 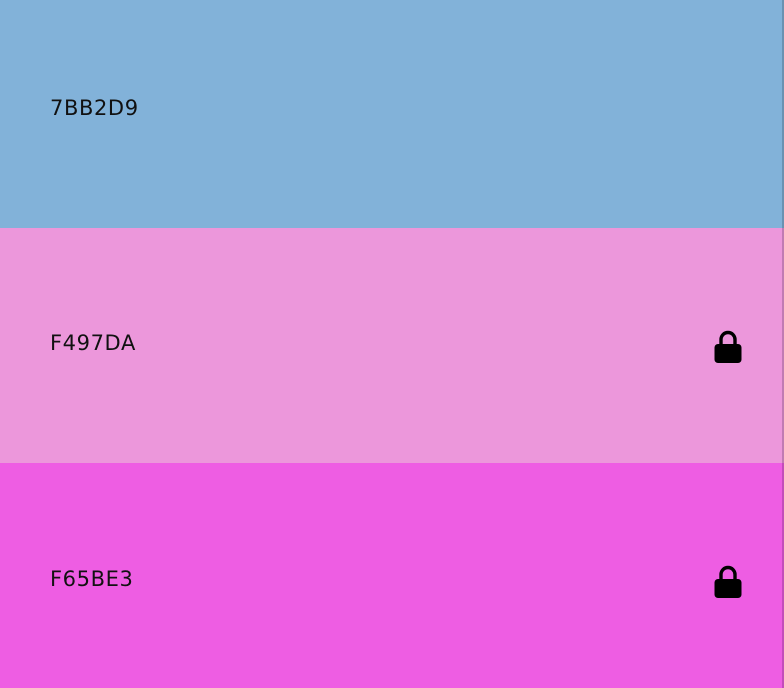 What do you see at coordinates (92, 579) in the screenshot?
I see `hex-code-label: F65BE3` at bounding box center [92, 579].